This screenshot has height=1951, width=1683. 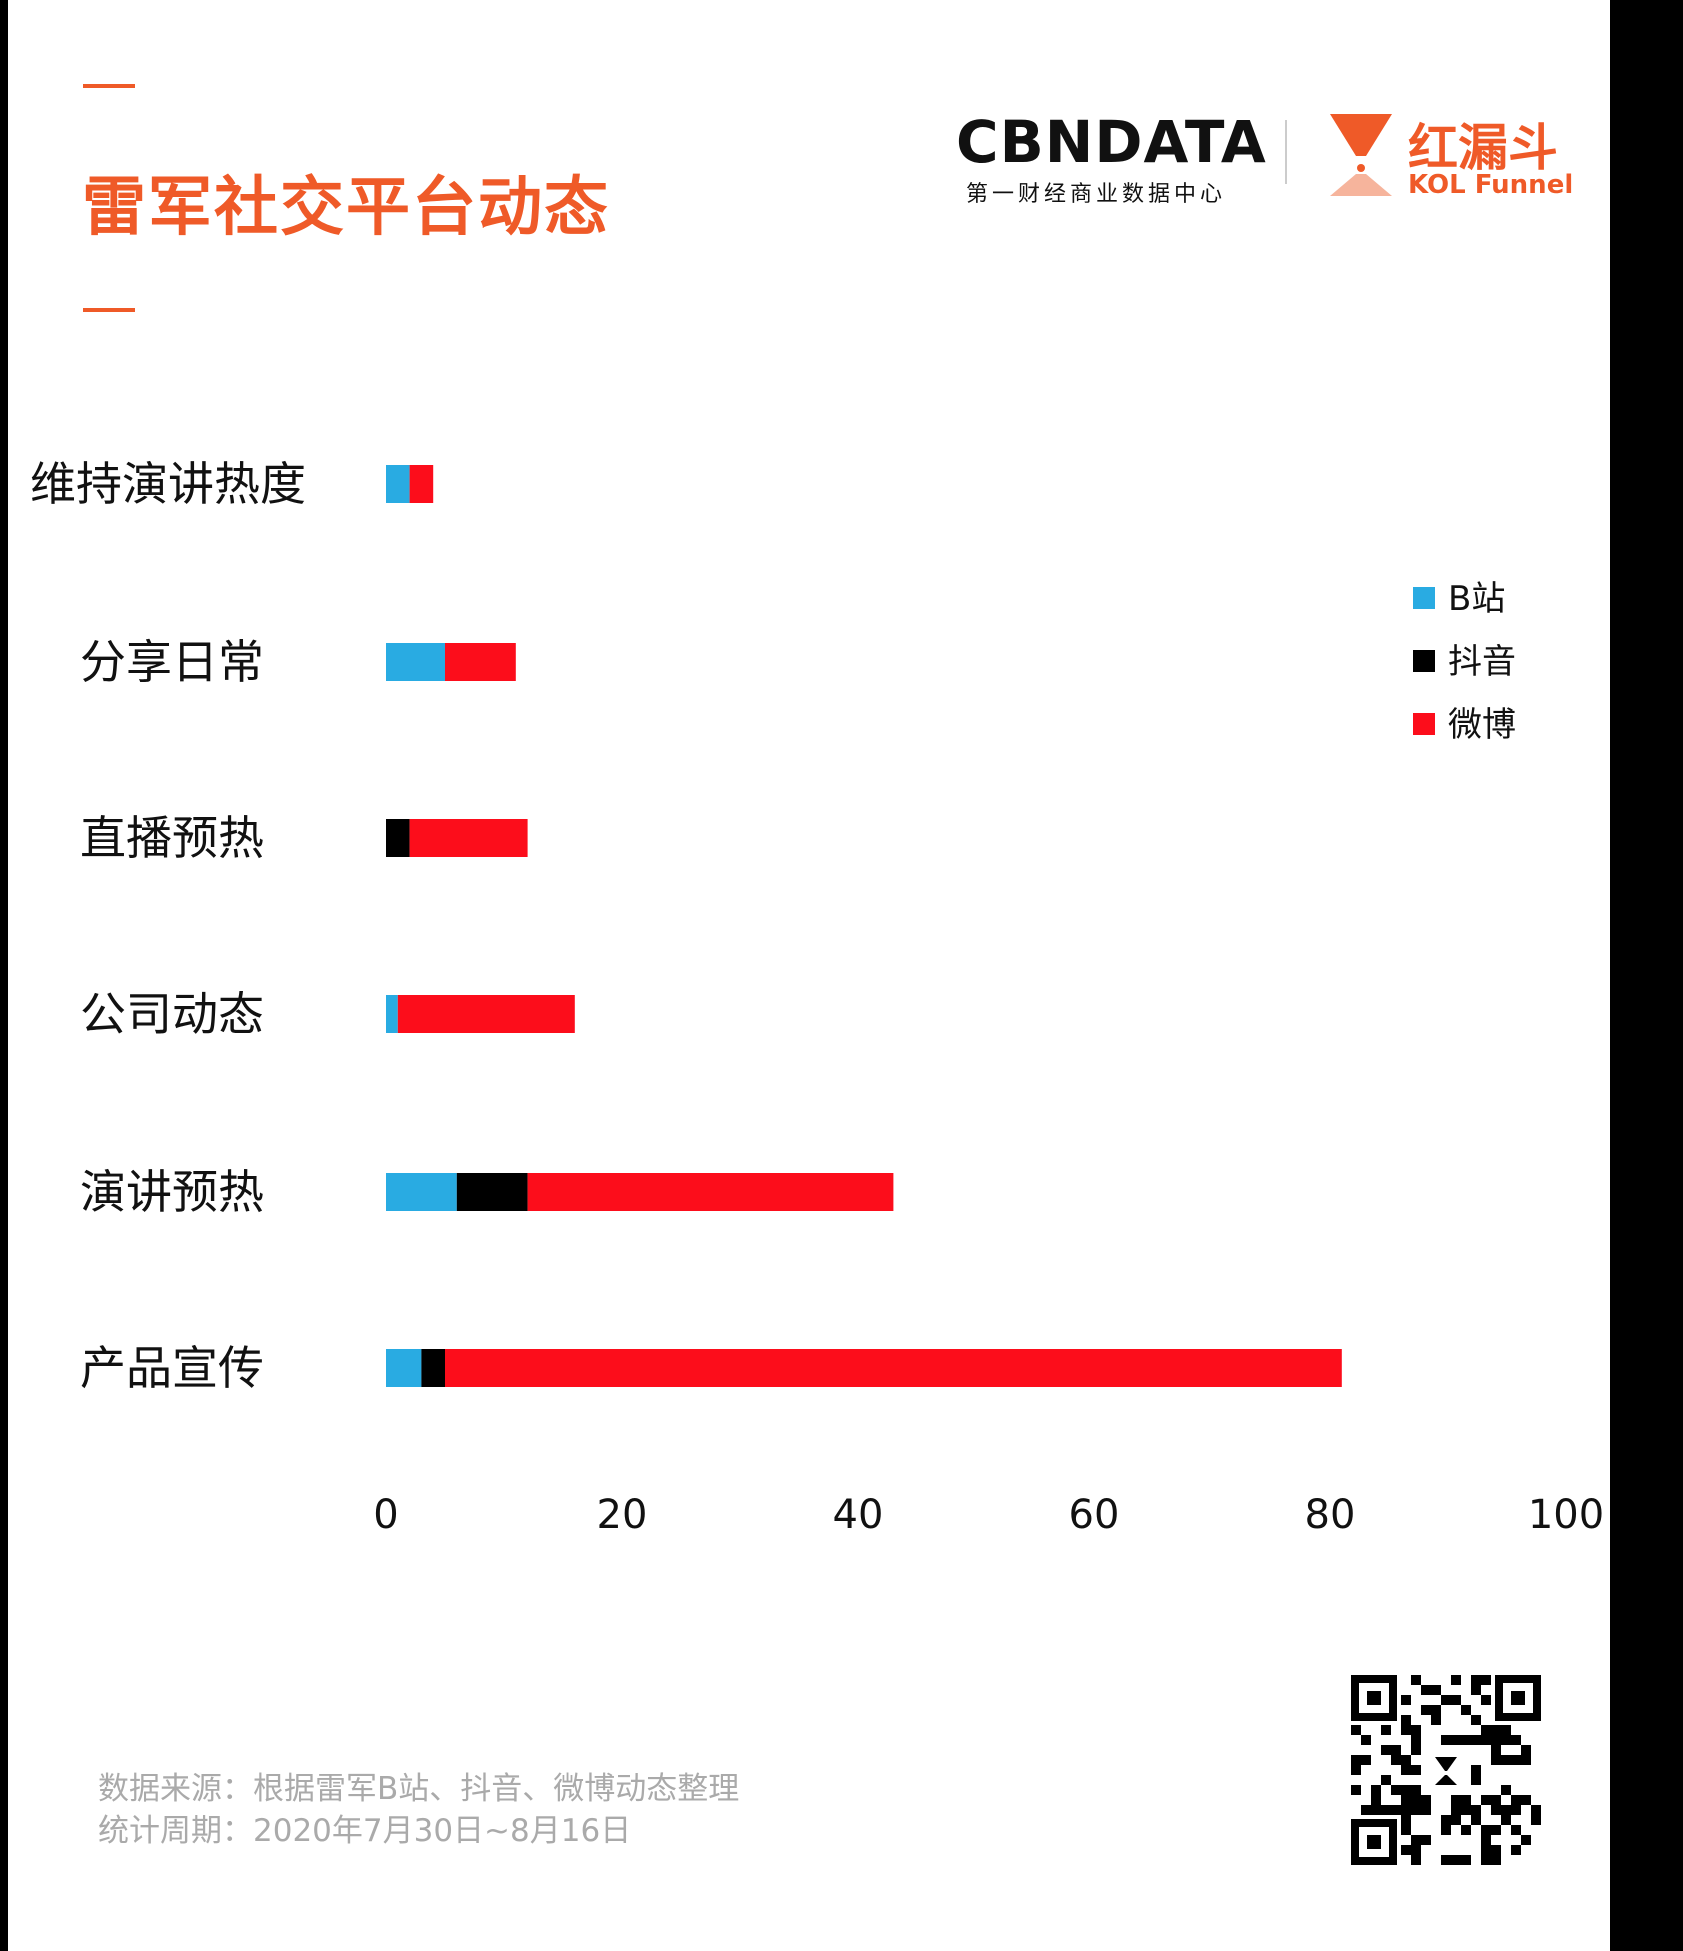 I want to click on category-label: 产品宣传, so click(x=172, y=1368).